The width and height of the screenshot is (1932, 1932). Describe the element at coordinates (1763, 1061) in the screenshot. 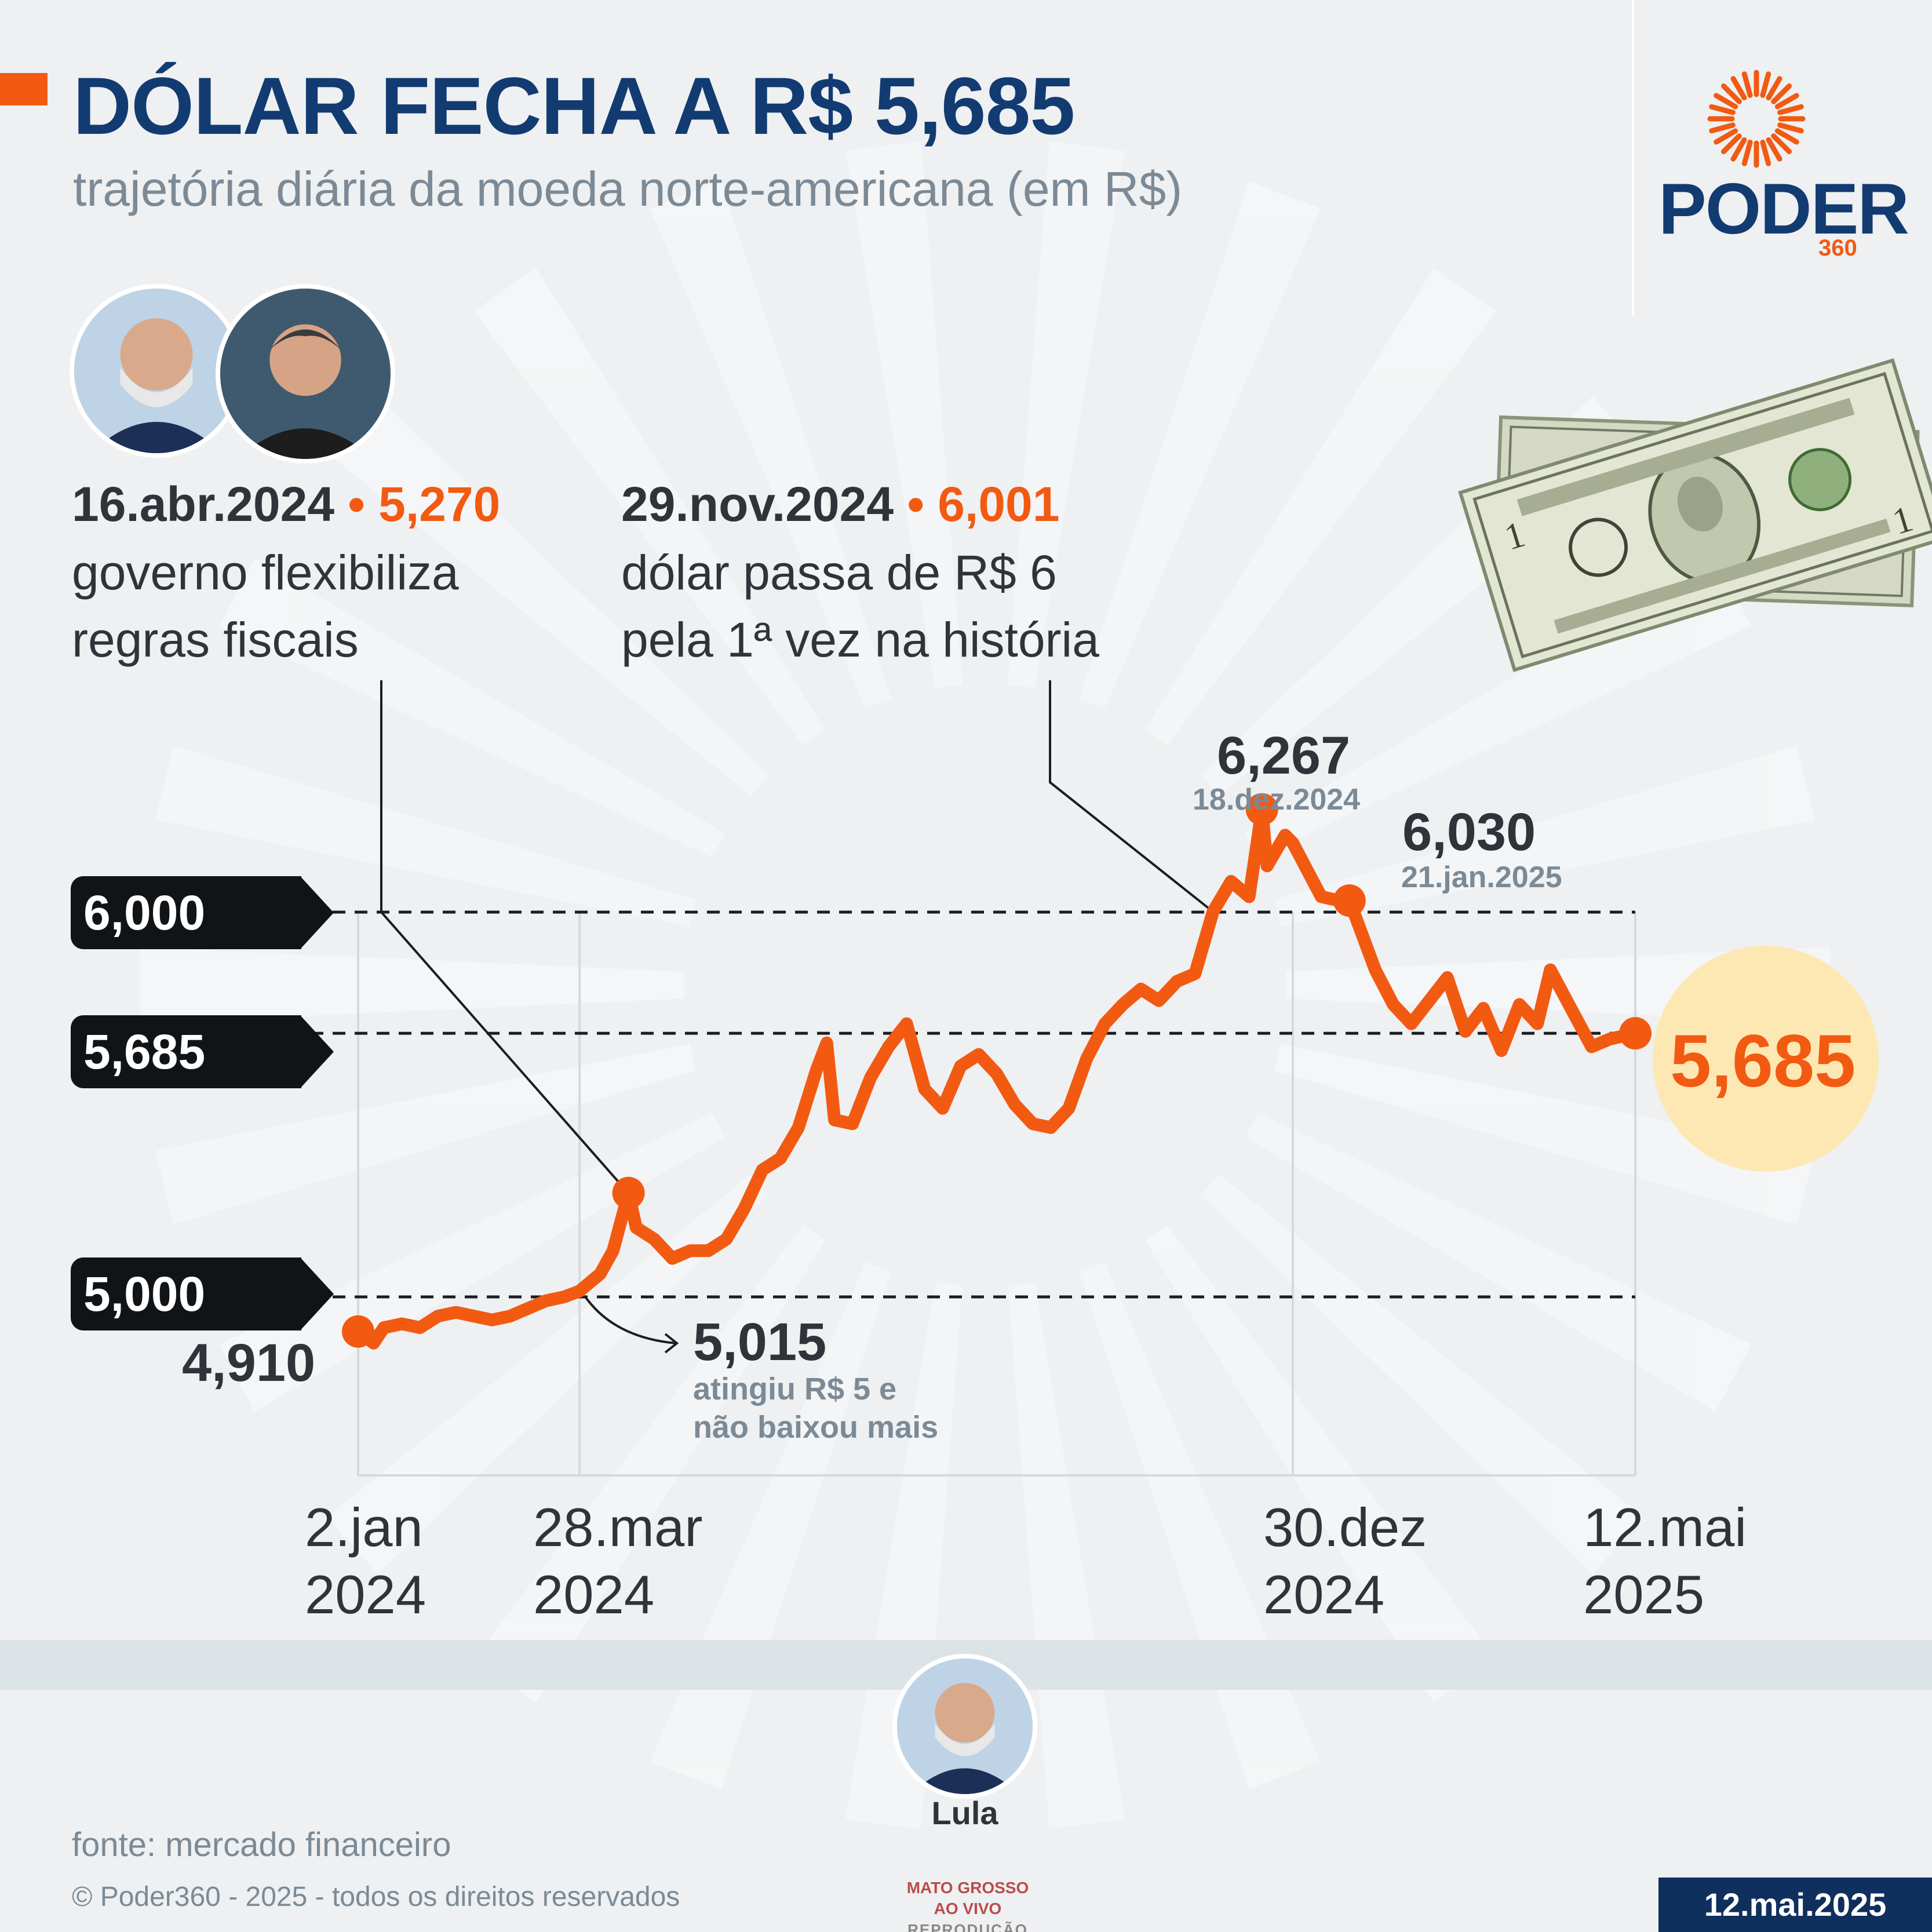

I see `last-value-label: 5,685` at that location.